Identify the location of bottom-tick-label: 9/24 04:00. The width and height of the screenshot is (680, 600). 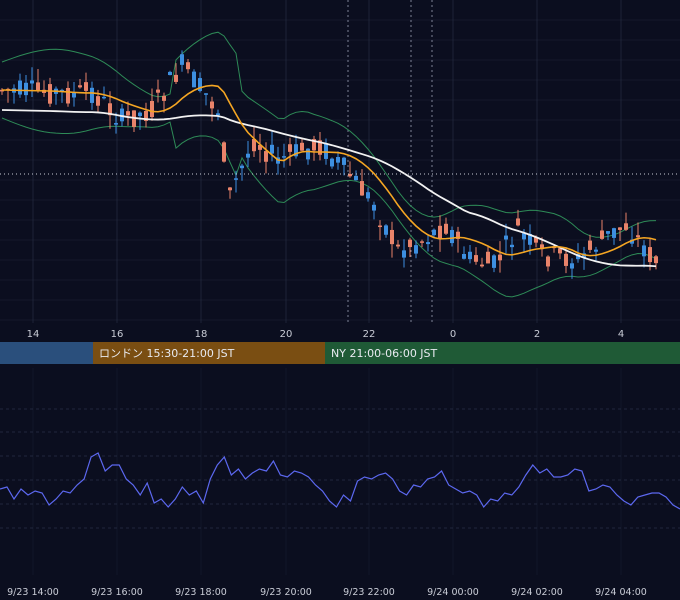
(621, 592).